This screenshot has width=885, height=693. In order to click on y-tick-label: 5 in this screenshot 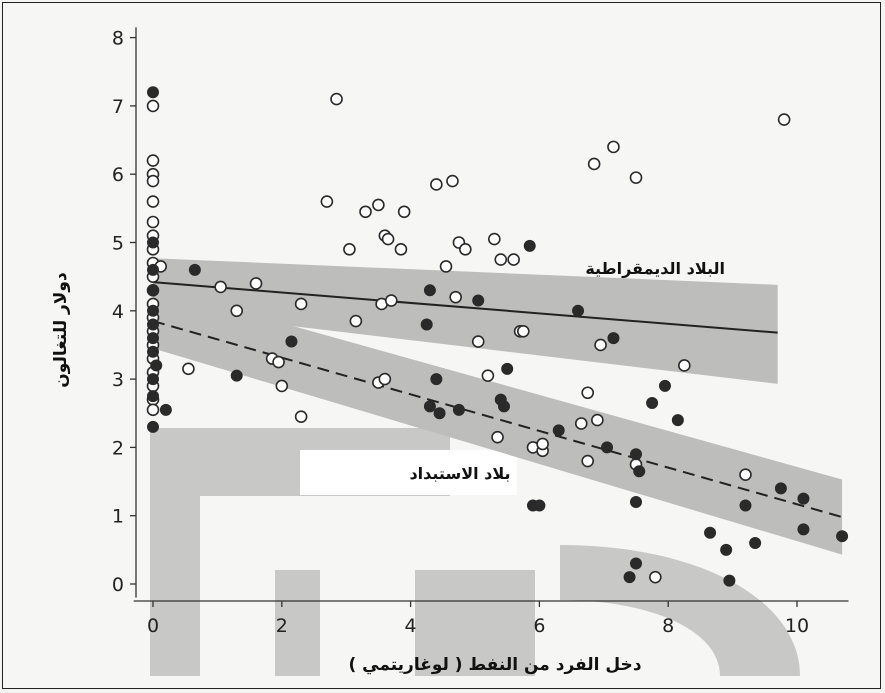, I will do `click(118, 244)`.